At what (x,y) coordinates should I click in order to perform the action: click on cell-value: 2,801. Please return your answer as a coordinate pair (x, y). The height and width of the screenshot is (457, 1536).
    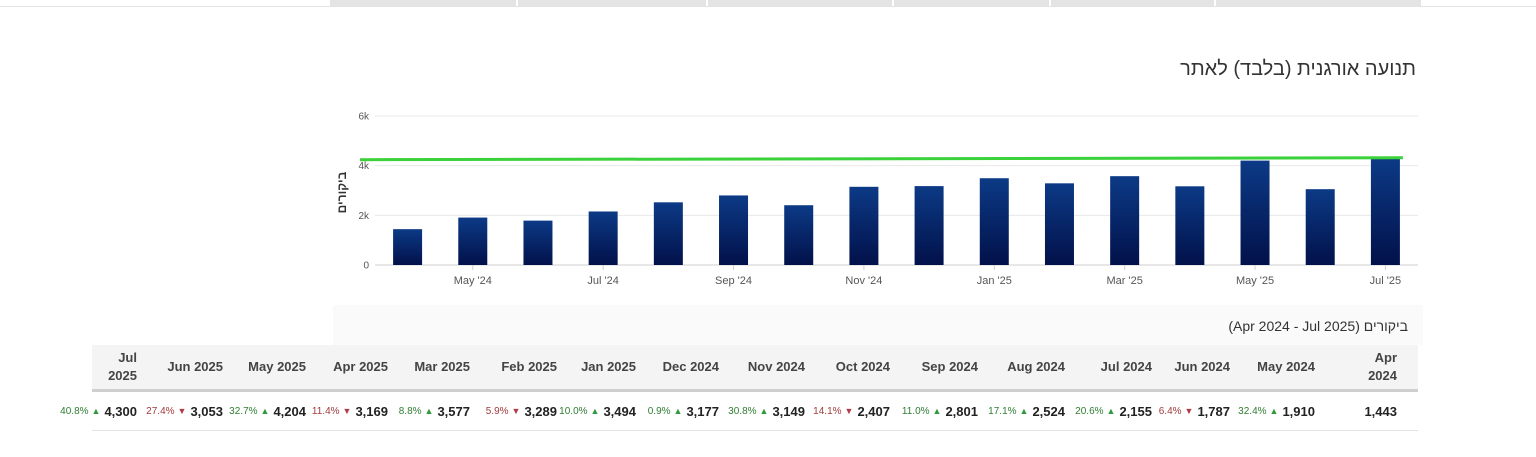
    Looking at the image, I should click on (961, 411).